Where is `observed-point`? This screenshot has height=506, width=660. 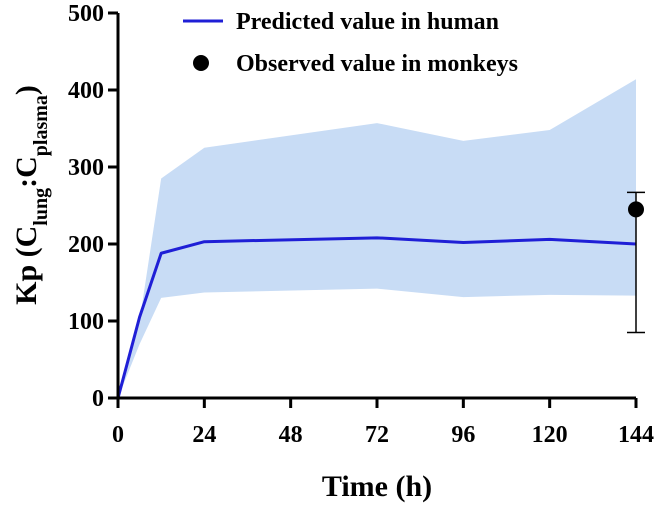 observed-point is located at coordinates (636, 209).